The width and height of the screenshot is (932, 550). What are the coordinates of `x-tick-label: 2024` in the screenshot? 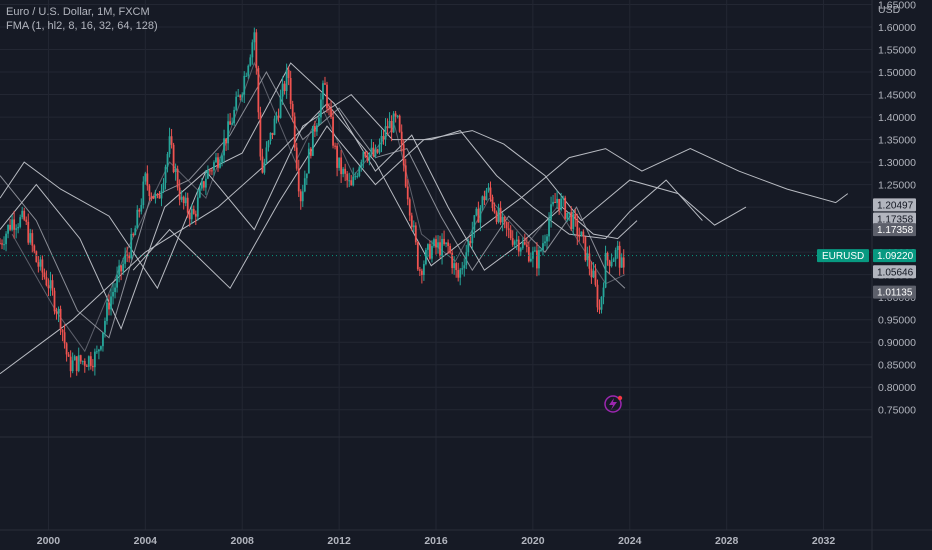 It's located at (630, 541).